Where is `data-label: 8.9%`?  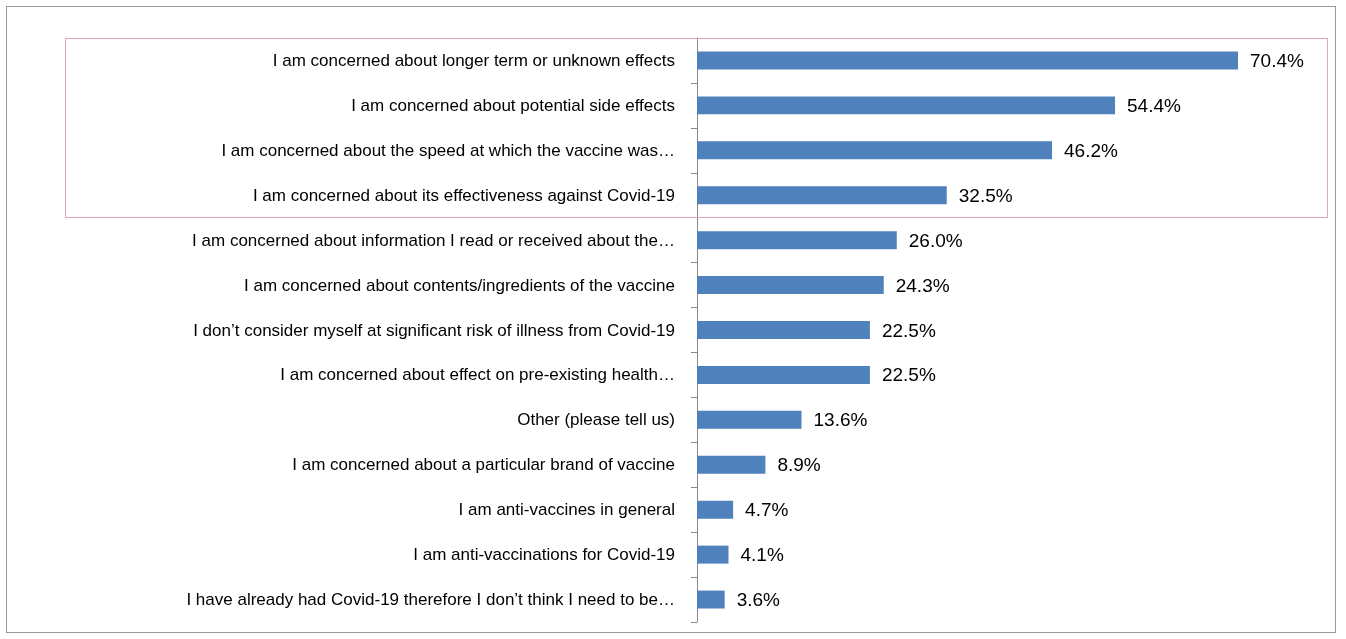 data-label: 8.9% is located at coordinates (799, 465).